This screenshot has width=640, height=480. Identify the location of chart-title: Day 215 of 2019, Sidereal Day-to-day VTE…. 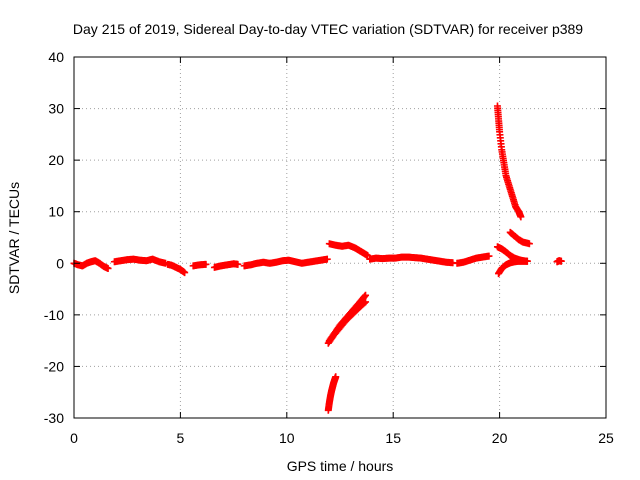
(328, 29).